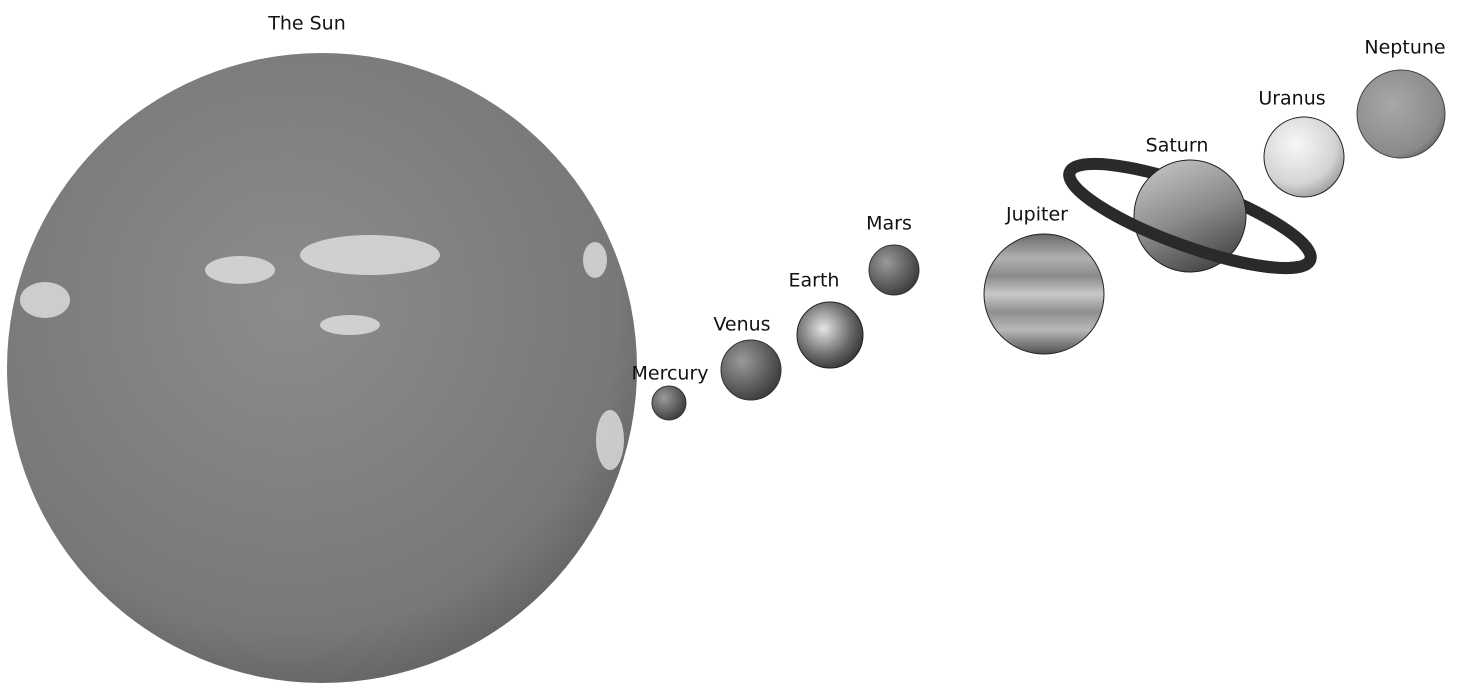 The width and height of the screenshot is (1458, 684). Describe the element at coordinates (814, 281) in the screenshot. I see `earth-label: Earth` at that location.